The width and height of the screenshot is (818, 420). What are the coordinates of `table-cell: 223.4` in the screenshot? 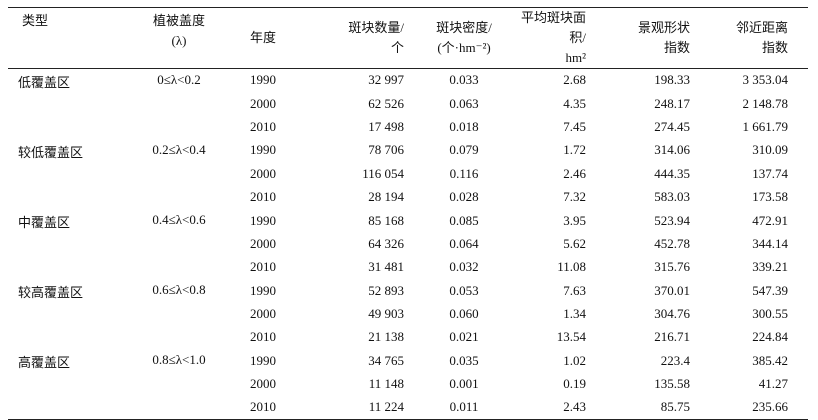 It's located at (675, 360).